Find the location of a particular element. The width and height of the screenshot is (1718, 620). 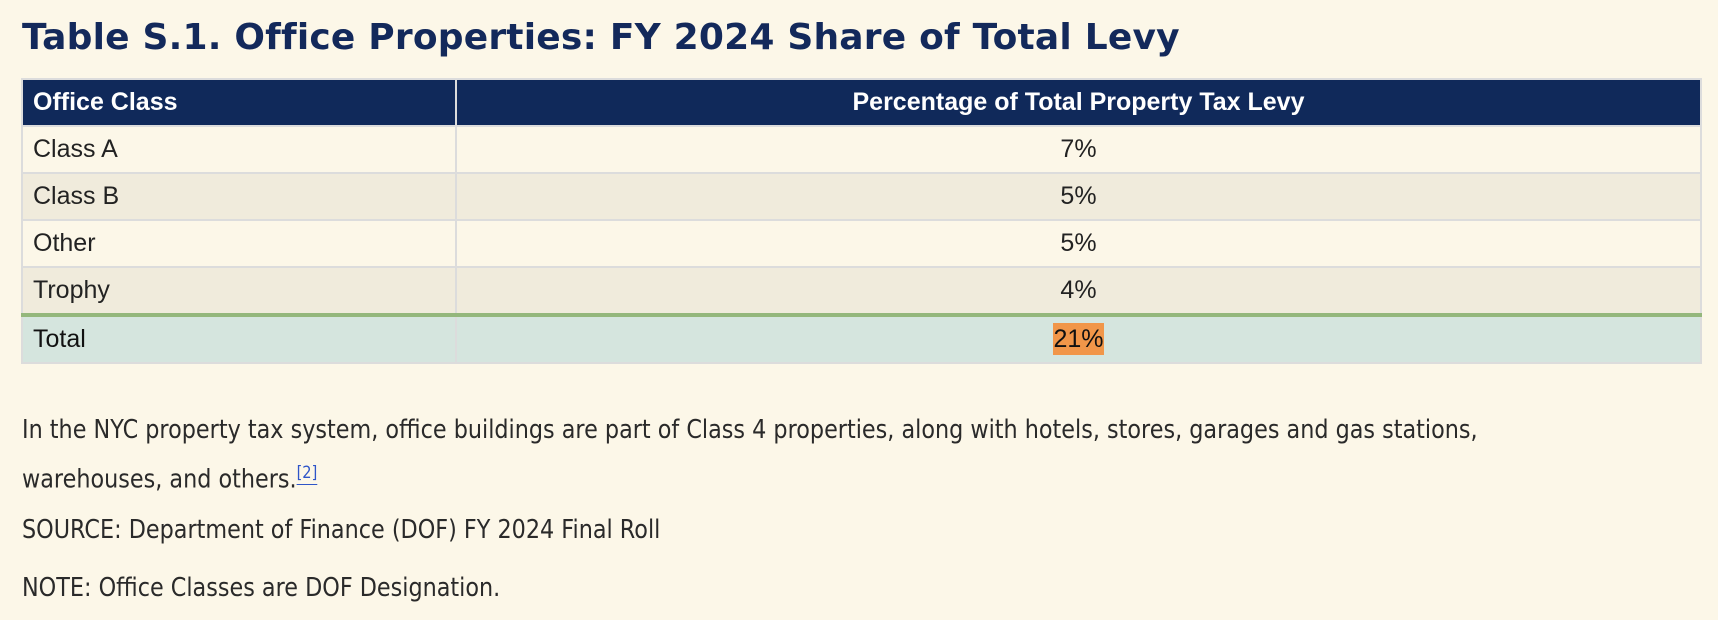

table-row: Other 5% is located at coordinates (861, 243).